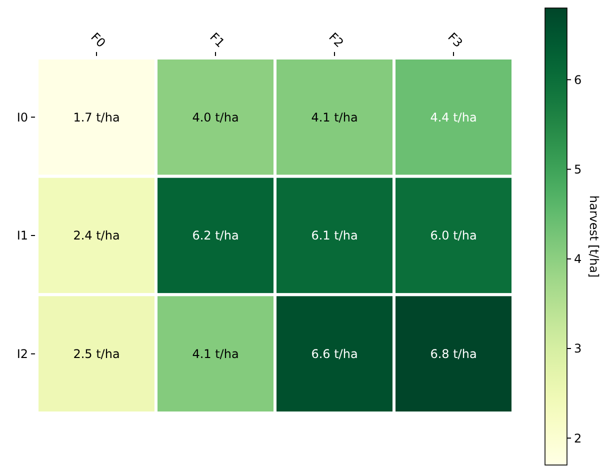 This screenshot has width=605, height=466. What do you see at coordinates (578, 259) in the screenshot?
I see `color-bar-label: 4` at bounding box center [578, 259].